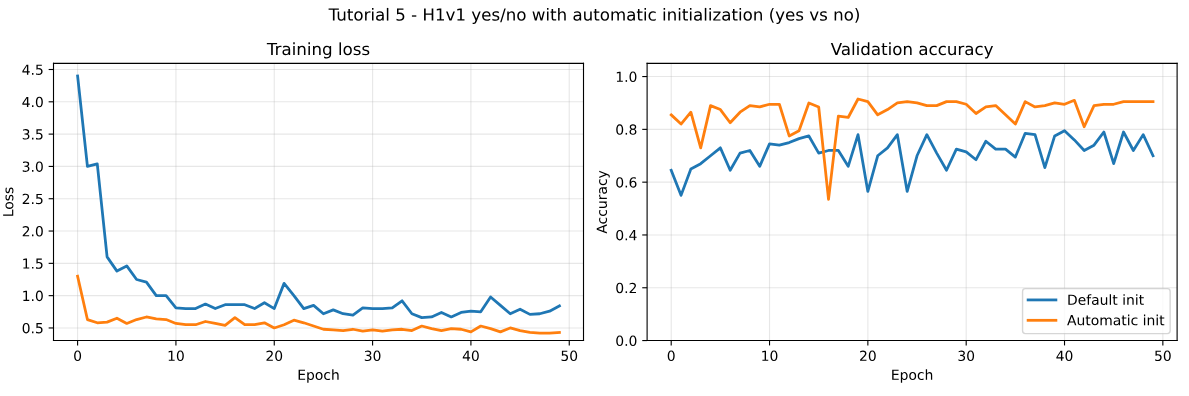  I want to click on y-axis-title: Loss, so click(8, 201).